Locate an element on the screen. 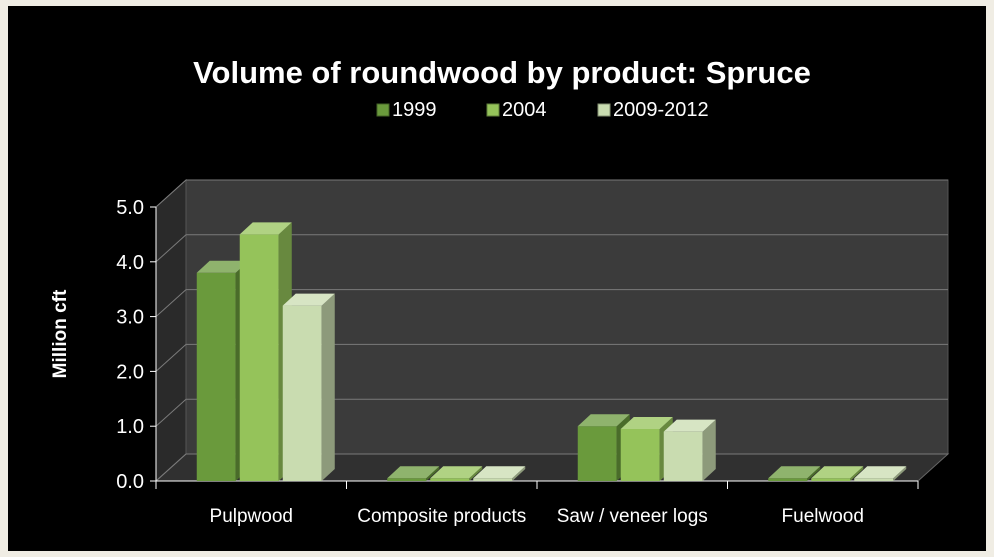 The width and height of the screenshot is (994, 557). legend-label: 1999 is located at coordinates (414, 110).